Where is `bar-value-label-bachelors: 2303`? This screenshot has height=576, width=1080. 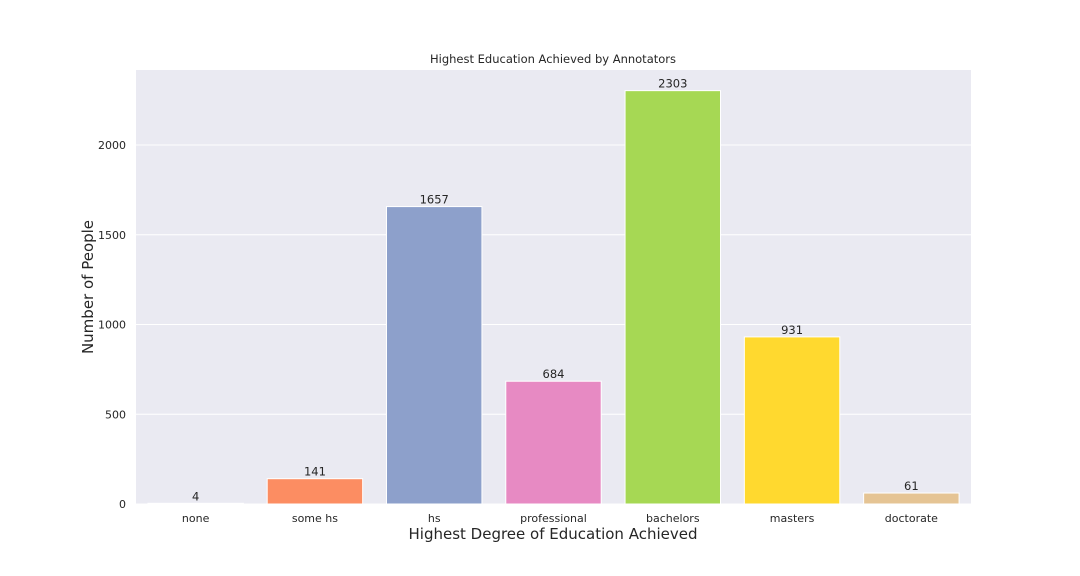 bar-value-label-bachelors: 2303 is located at coordinates (672, 84).